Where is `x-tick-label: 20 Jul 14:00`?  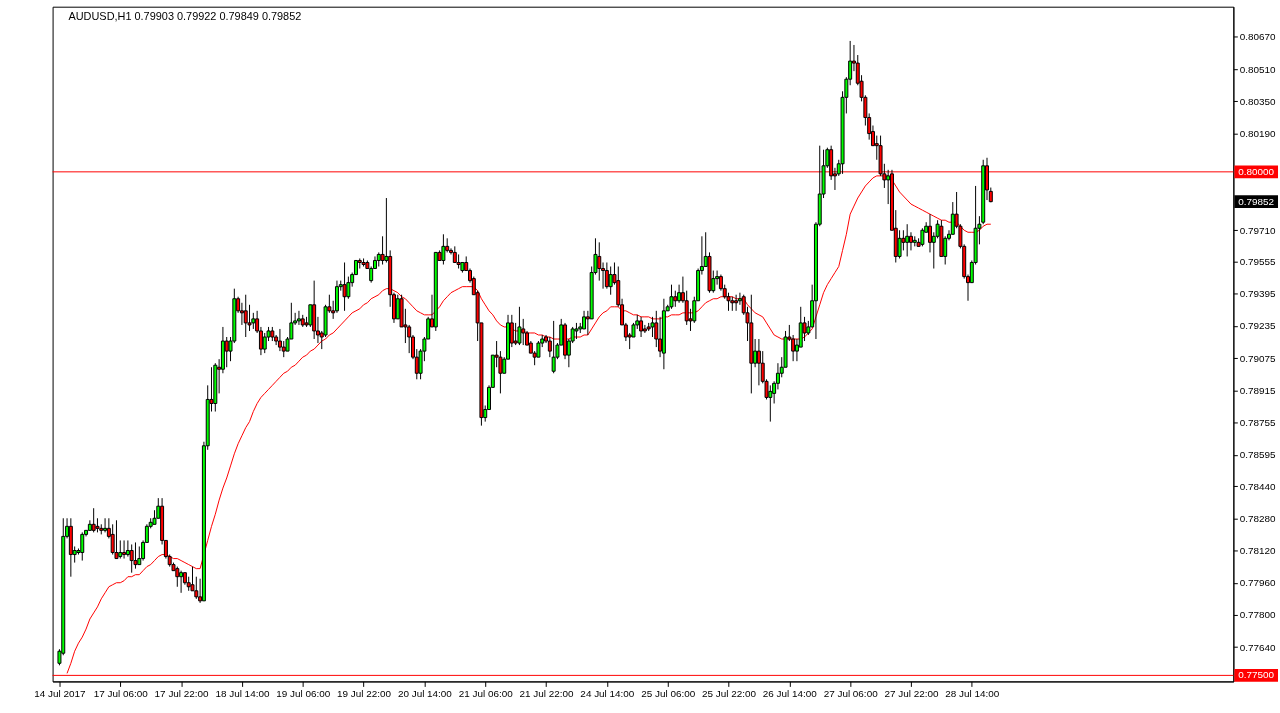
x-tick-label: 20 Jul 14:00 is located at coordinates (425, 693).